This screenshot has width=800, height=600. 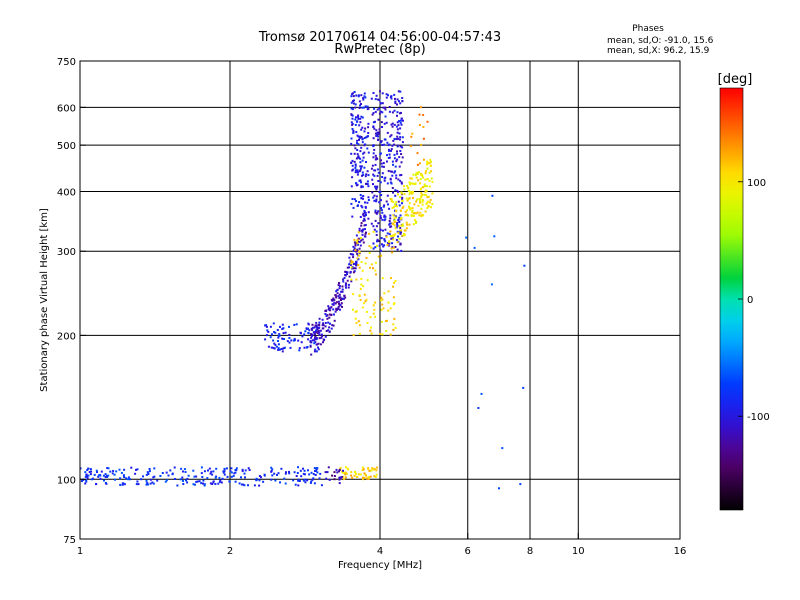 What do you see at coordinates (758, 417) in the screenshot?
I see `colorbar-tick-label: -100` at bounding box center [758, 417].